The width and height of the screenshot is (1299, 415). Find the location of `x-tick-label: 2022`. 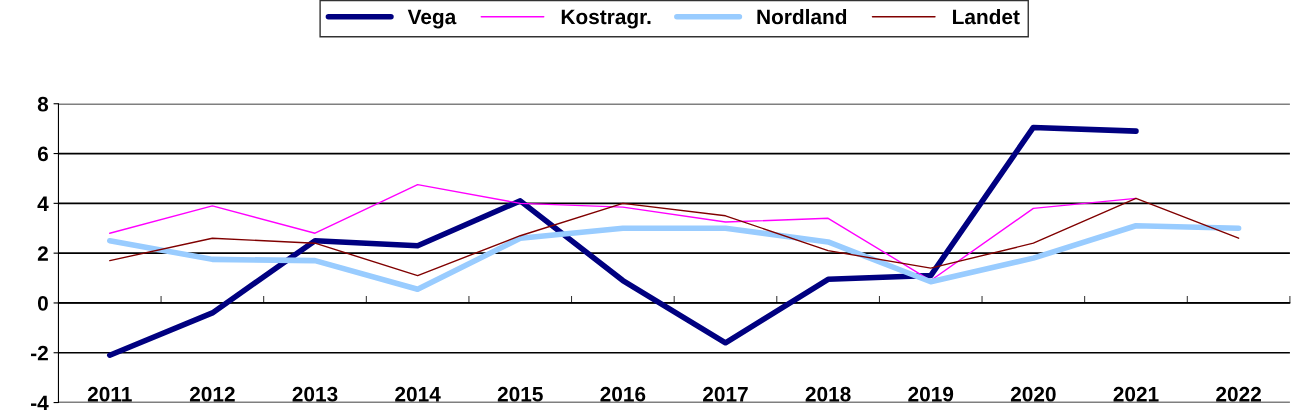

x-tick-label: 2022 is located at coordinates (1238, 394).